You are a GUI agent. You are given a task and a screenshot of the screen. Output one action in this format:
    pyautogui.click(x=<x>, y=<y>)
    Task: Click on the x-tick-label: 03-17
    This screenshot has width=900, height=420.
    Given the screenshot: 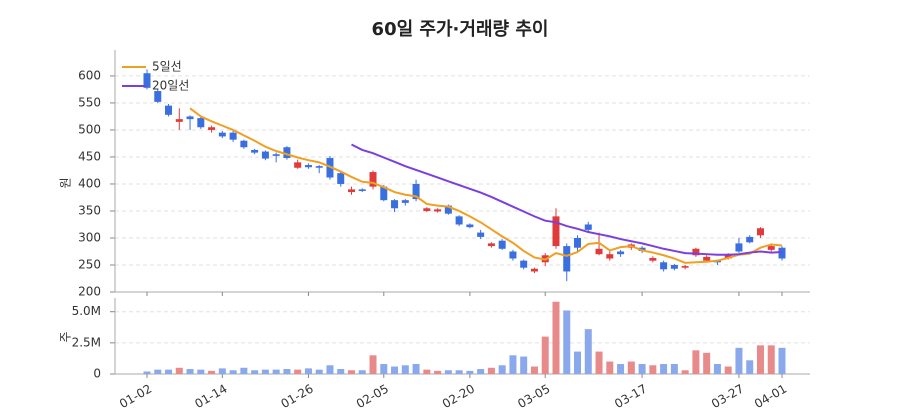 What is the action you would take?
    pyautogui.click(x=630, y=397)
    